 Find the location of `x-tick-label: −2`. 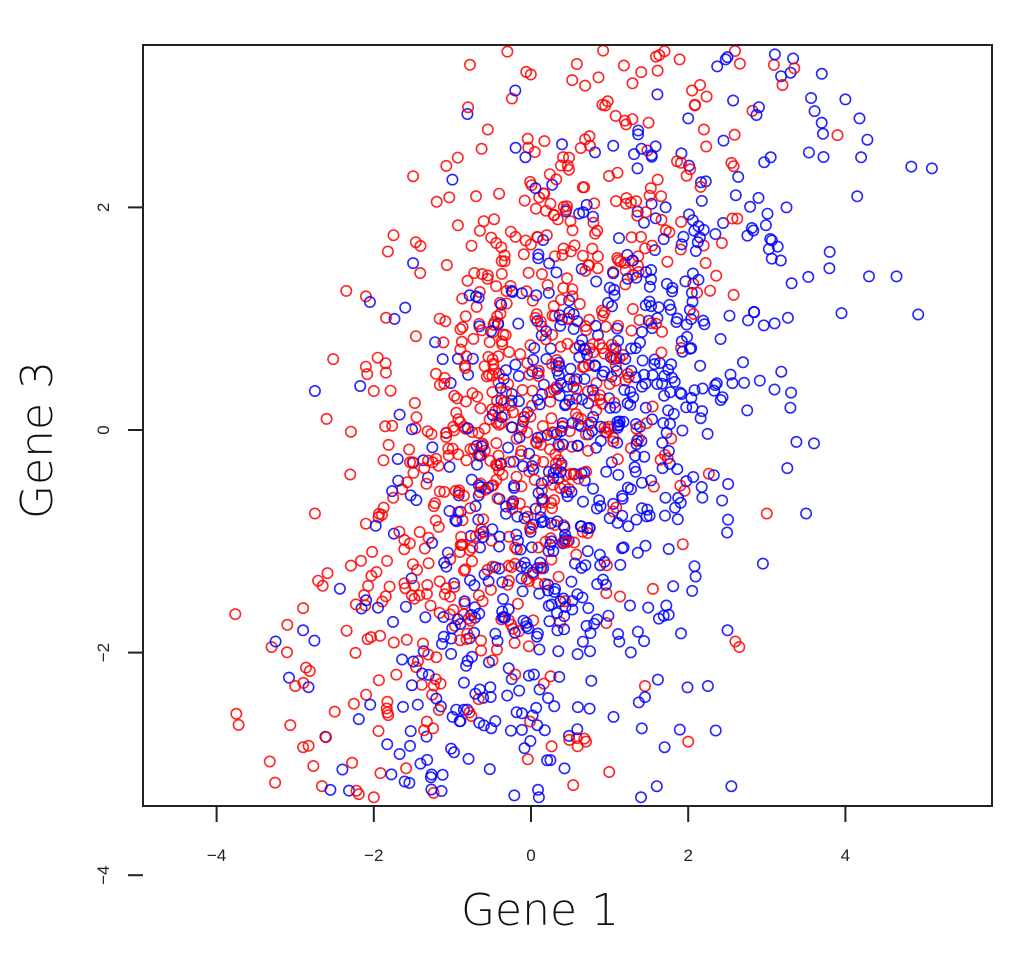

x-tick-label: −2 is located at coordinates (373, 855).